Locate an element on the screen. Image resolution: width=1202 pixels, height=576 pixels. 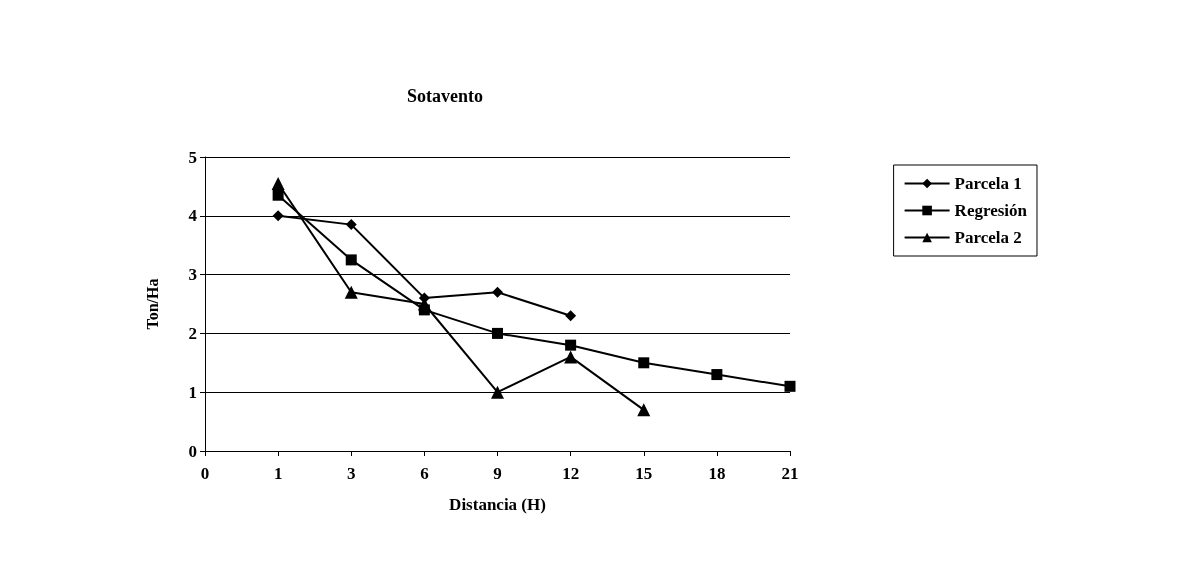
y-tick-label: 2 is located at coordinates (192, 333).